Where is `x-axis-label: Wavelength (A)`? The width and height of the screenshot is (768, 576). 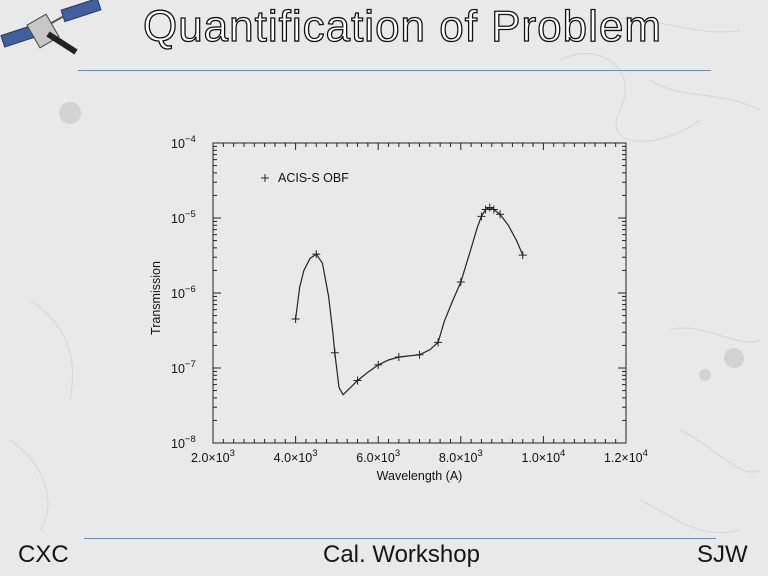
x-axis-label: Wavelength (A) is located at coordinates (420, 476).